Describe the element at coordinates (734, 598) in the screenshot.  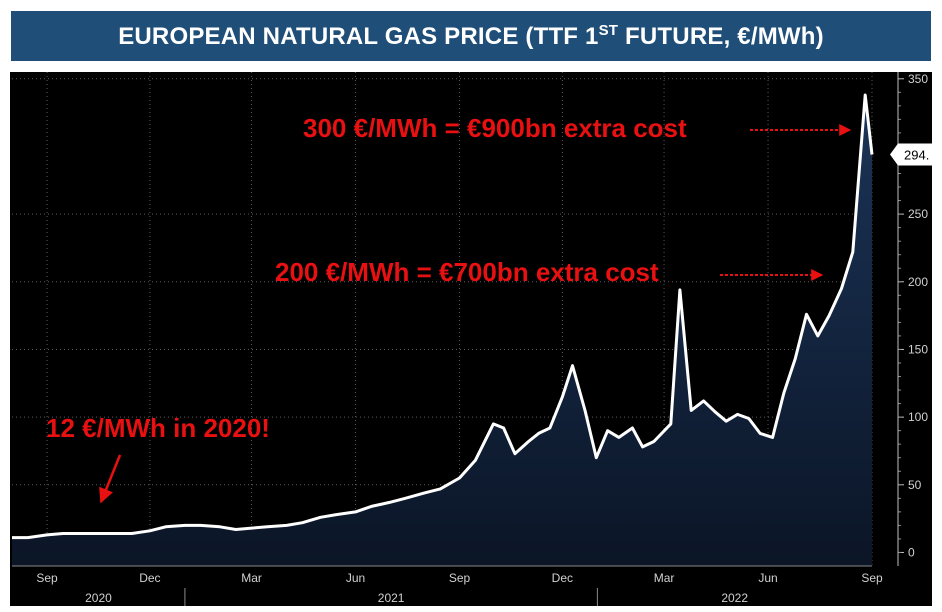
I see `year-label: 2022` at that location.